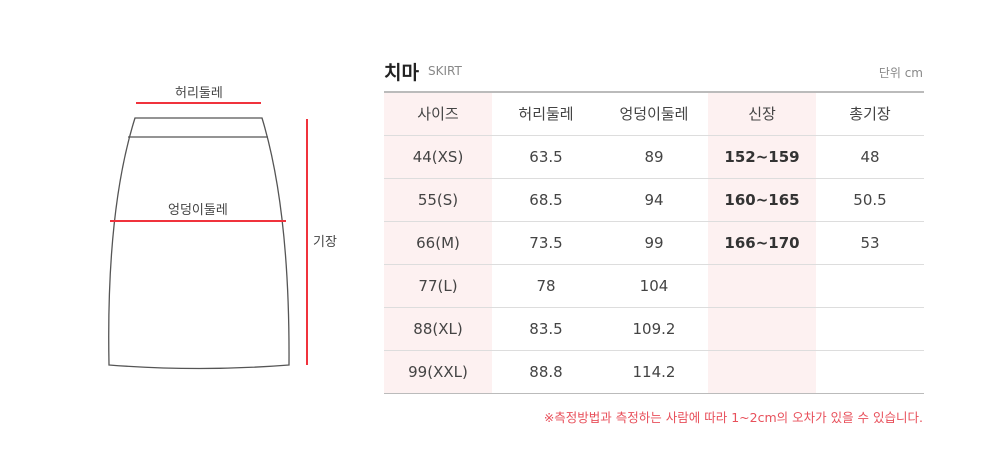 This screenshot has height=472, width=1000. What do you see at coordinates (762, 200) in the screenshot?
I see `table-cell: 160~165` at bounding box center [762, 200].